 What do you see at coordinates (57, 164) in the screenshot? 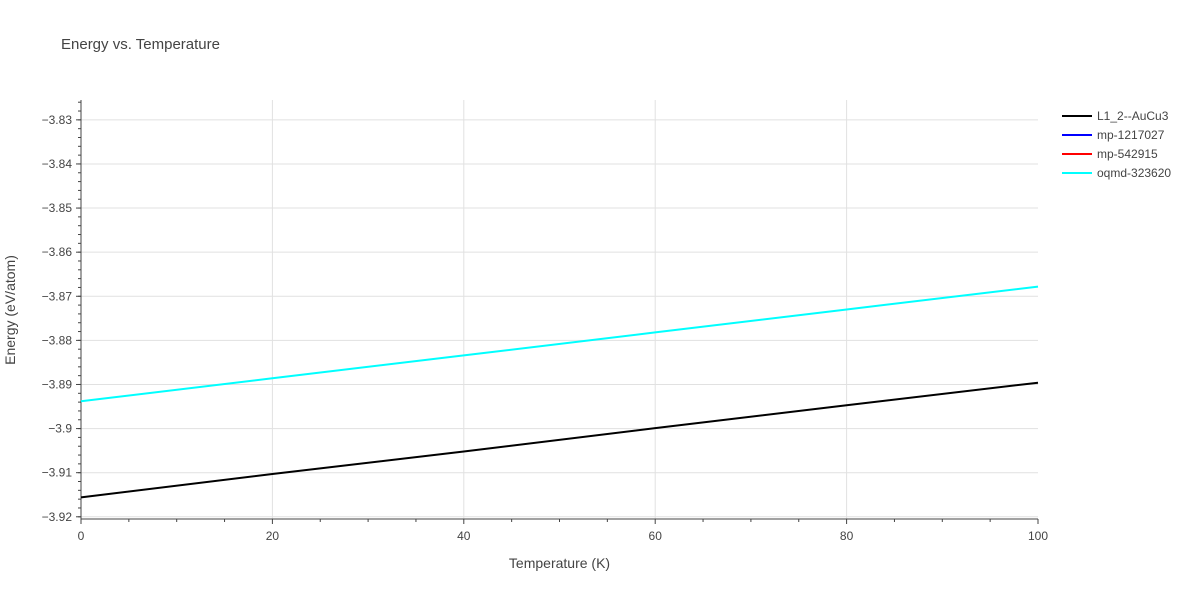
I see `y-tick-label: −3.84` at bounding box center [57, 164].